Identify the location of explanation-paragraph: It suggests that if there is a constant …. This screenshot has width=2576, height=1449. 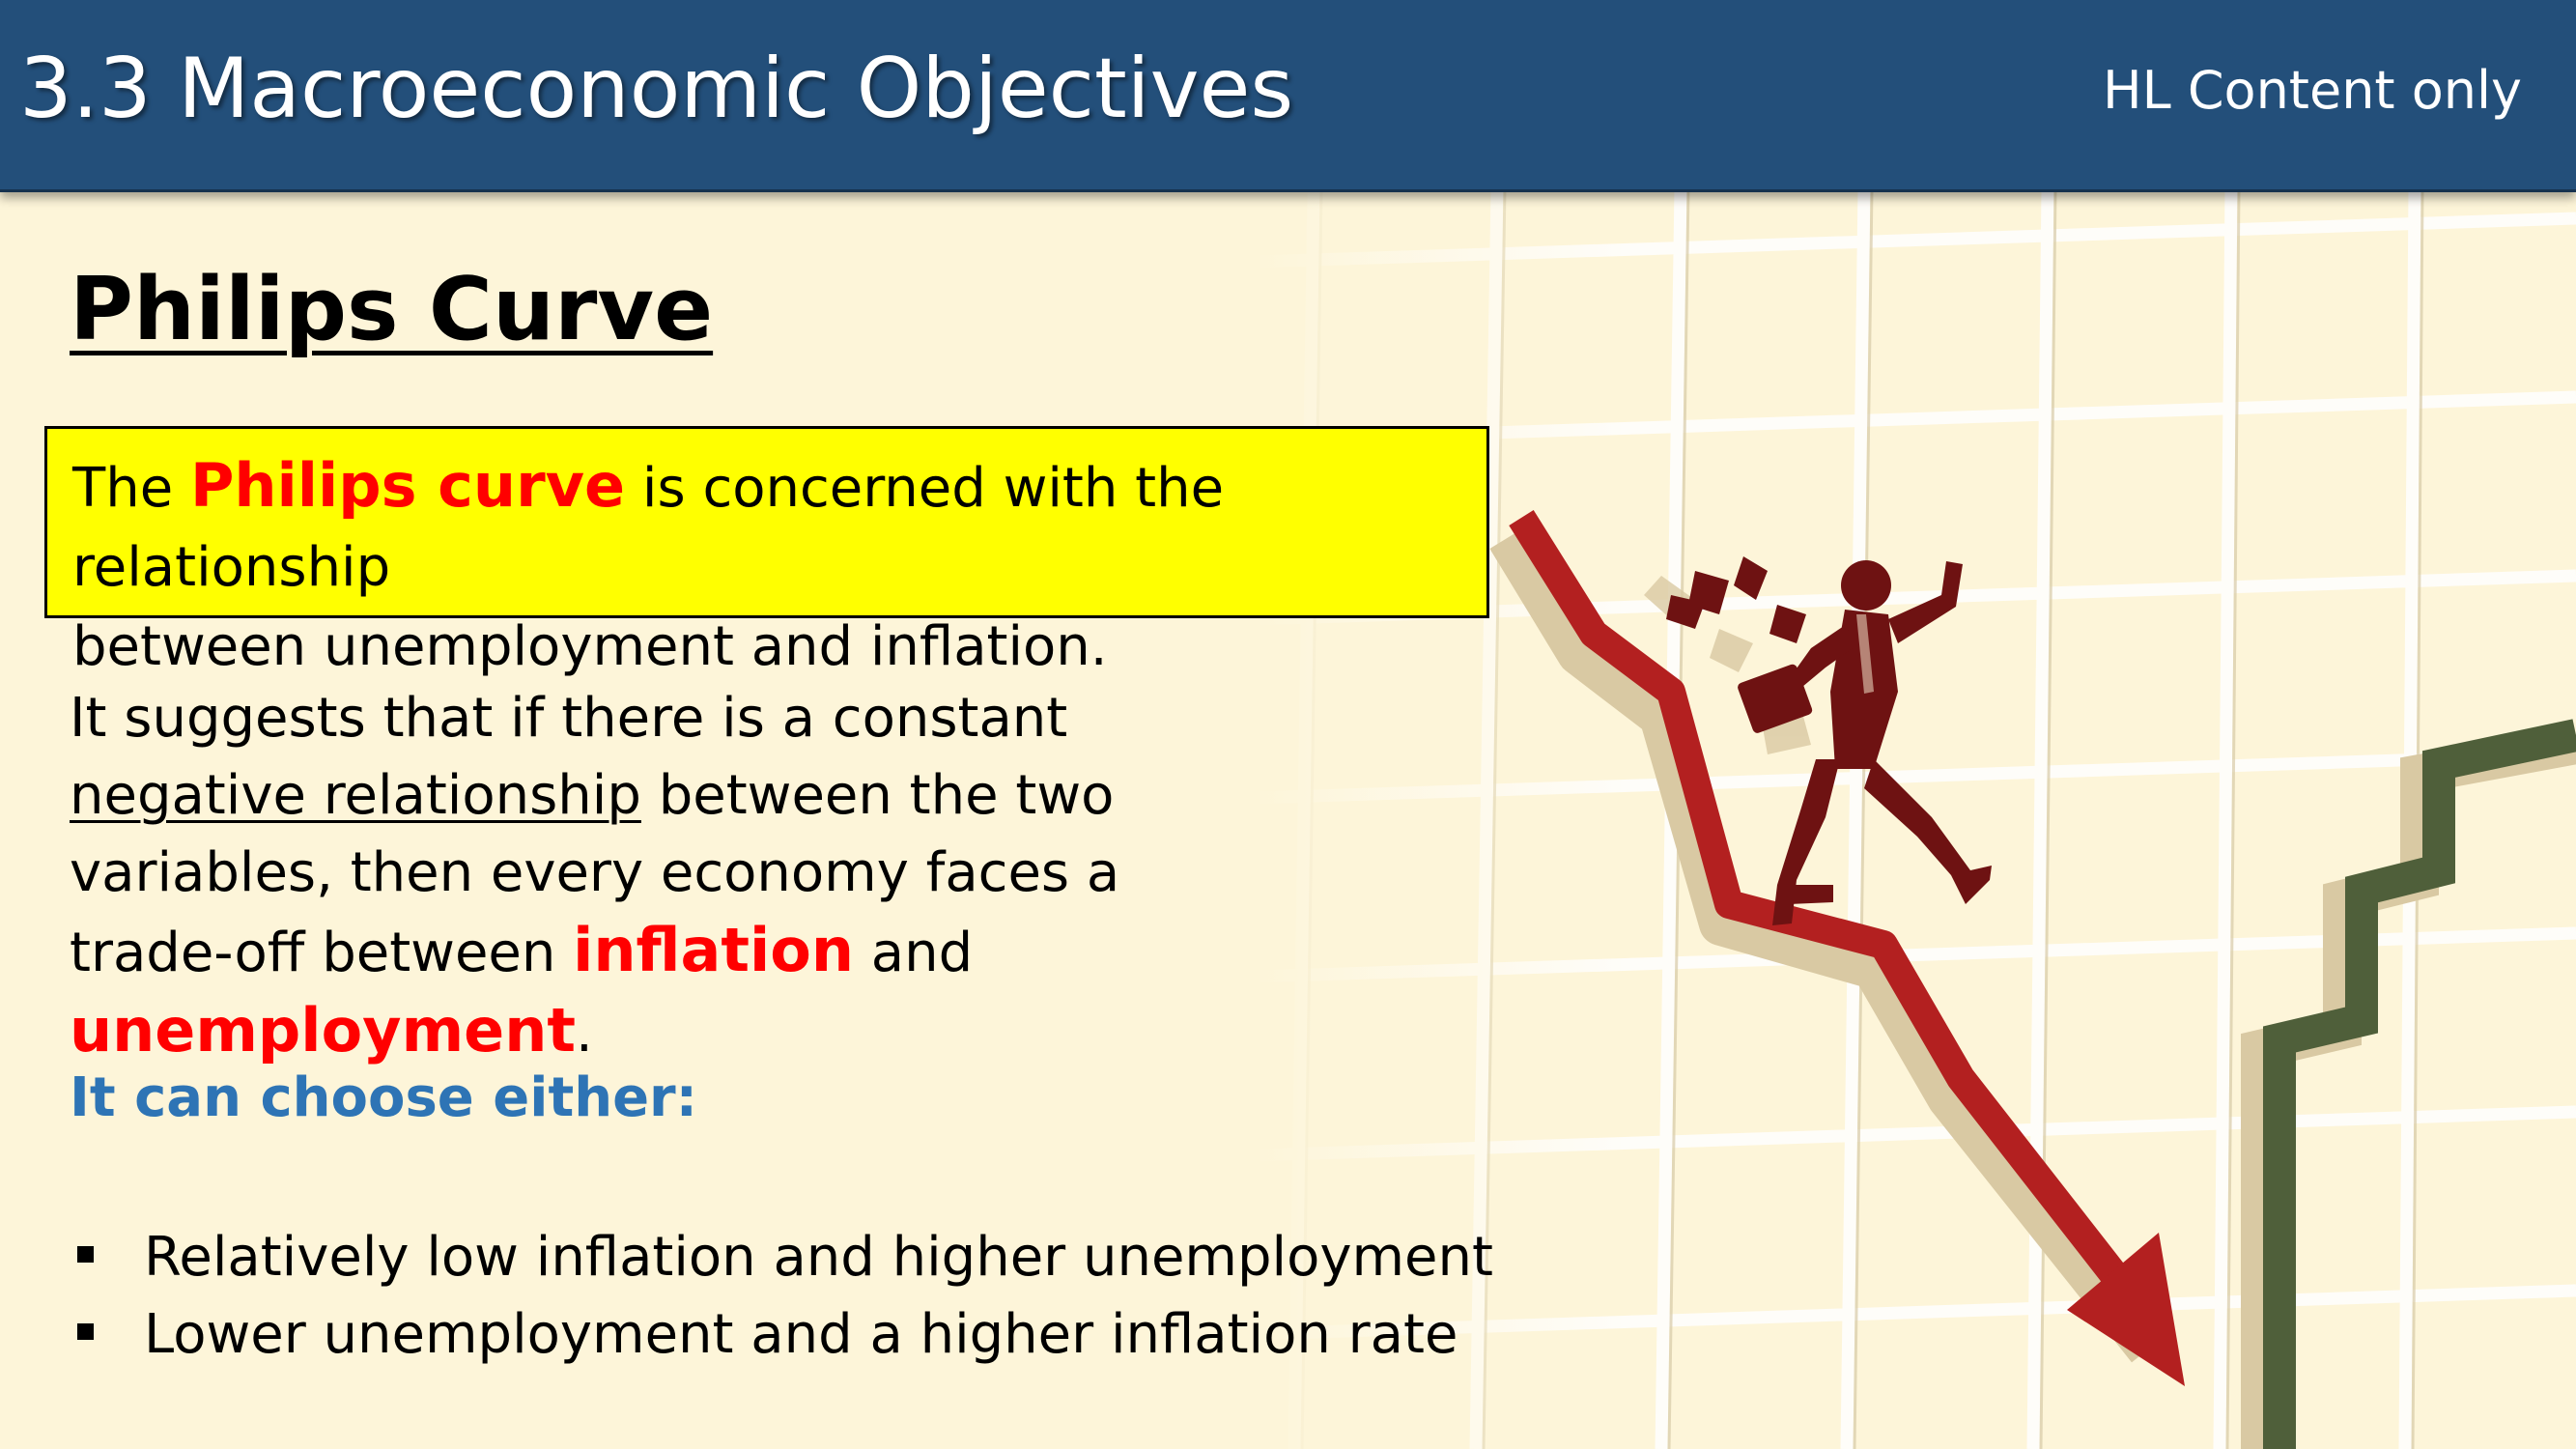
(678, 876).